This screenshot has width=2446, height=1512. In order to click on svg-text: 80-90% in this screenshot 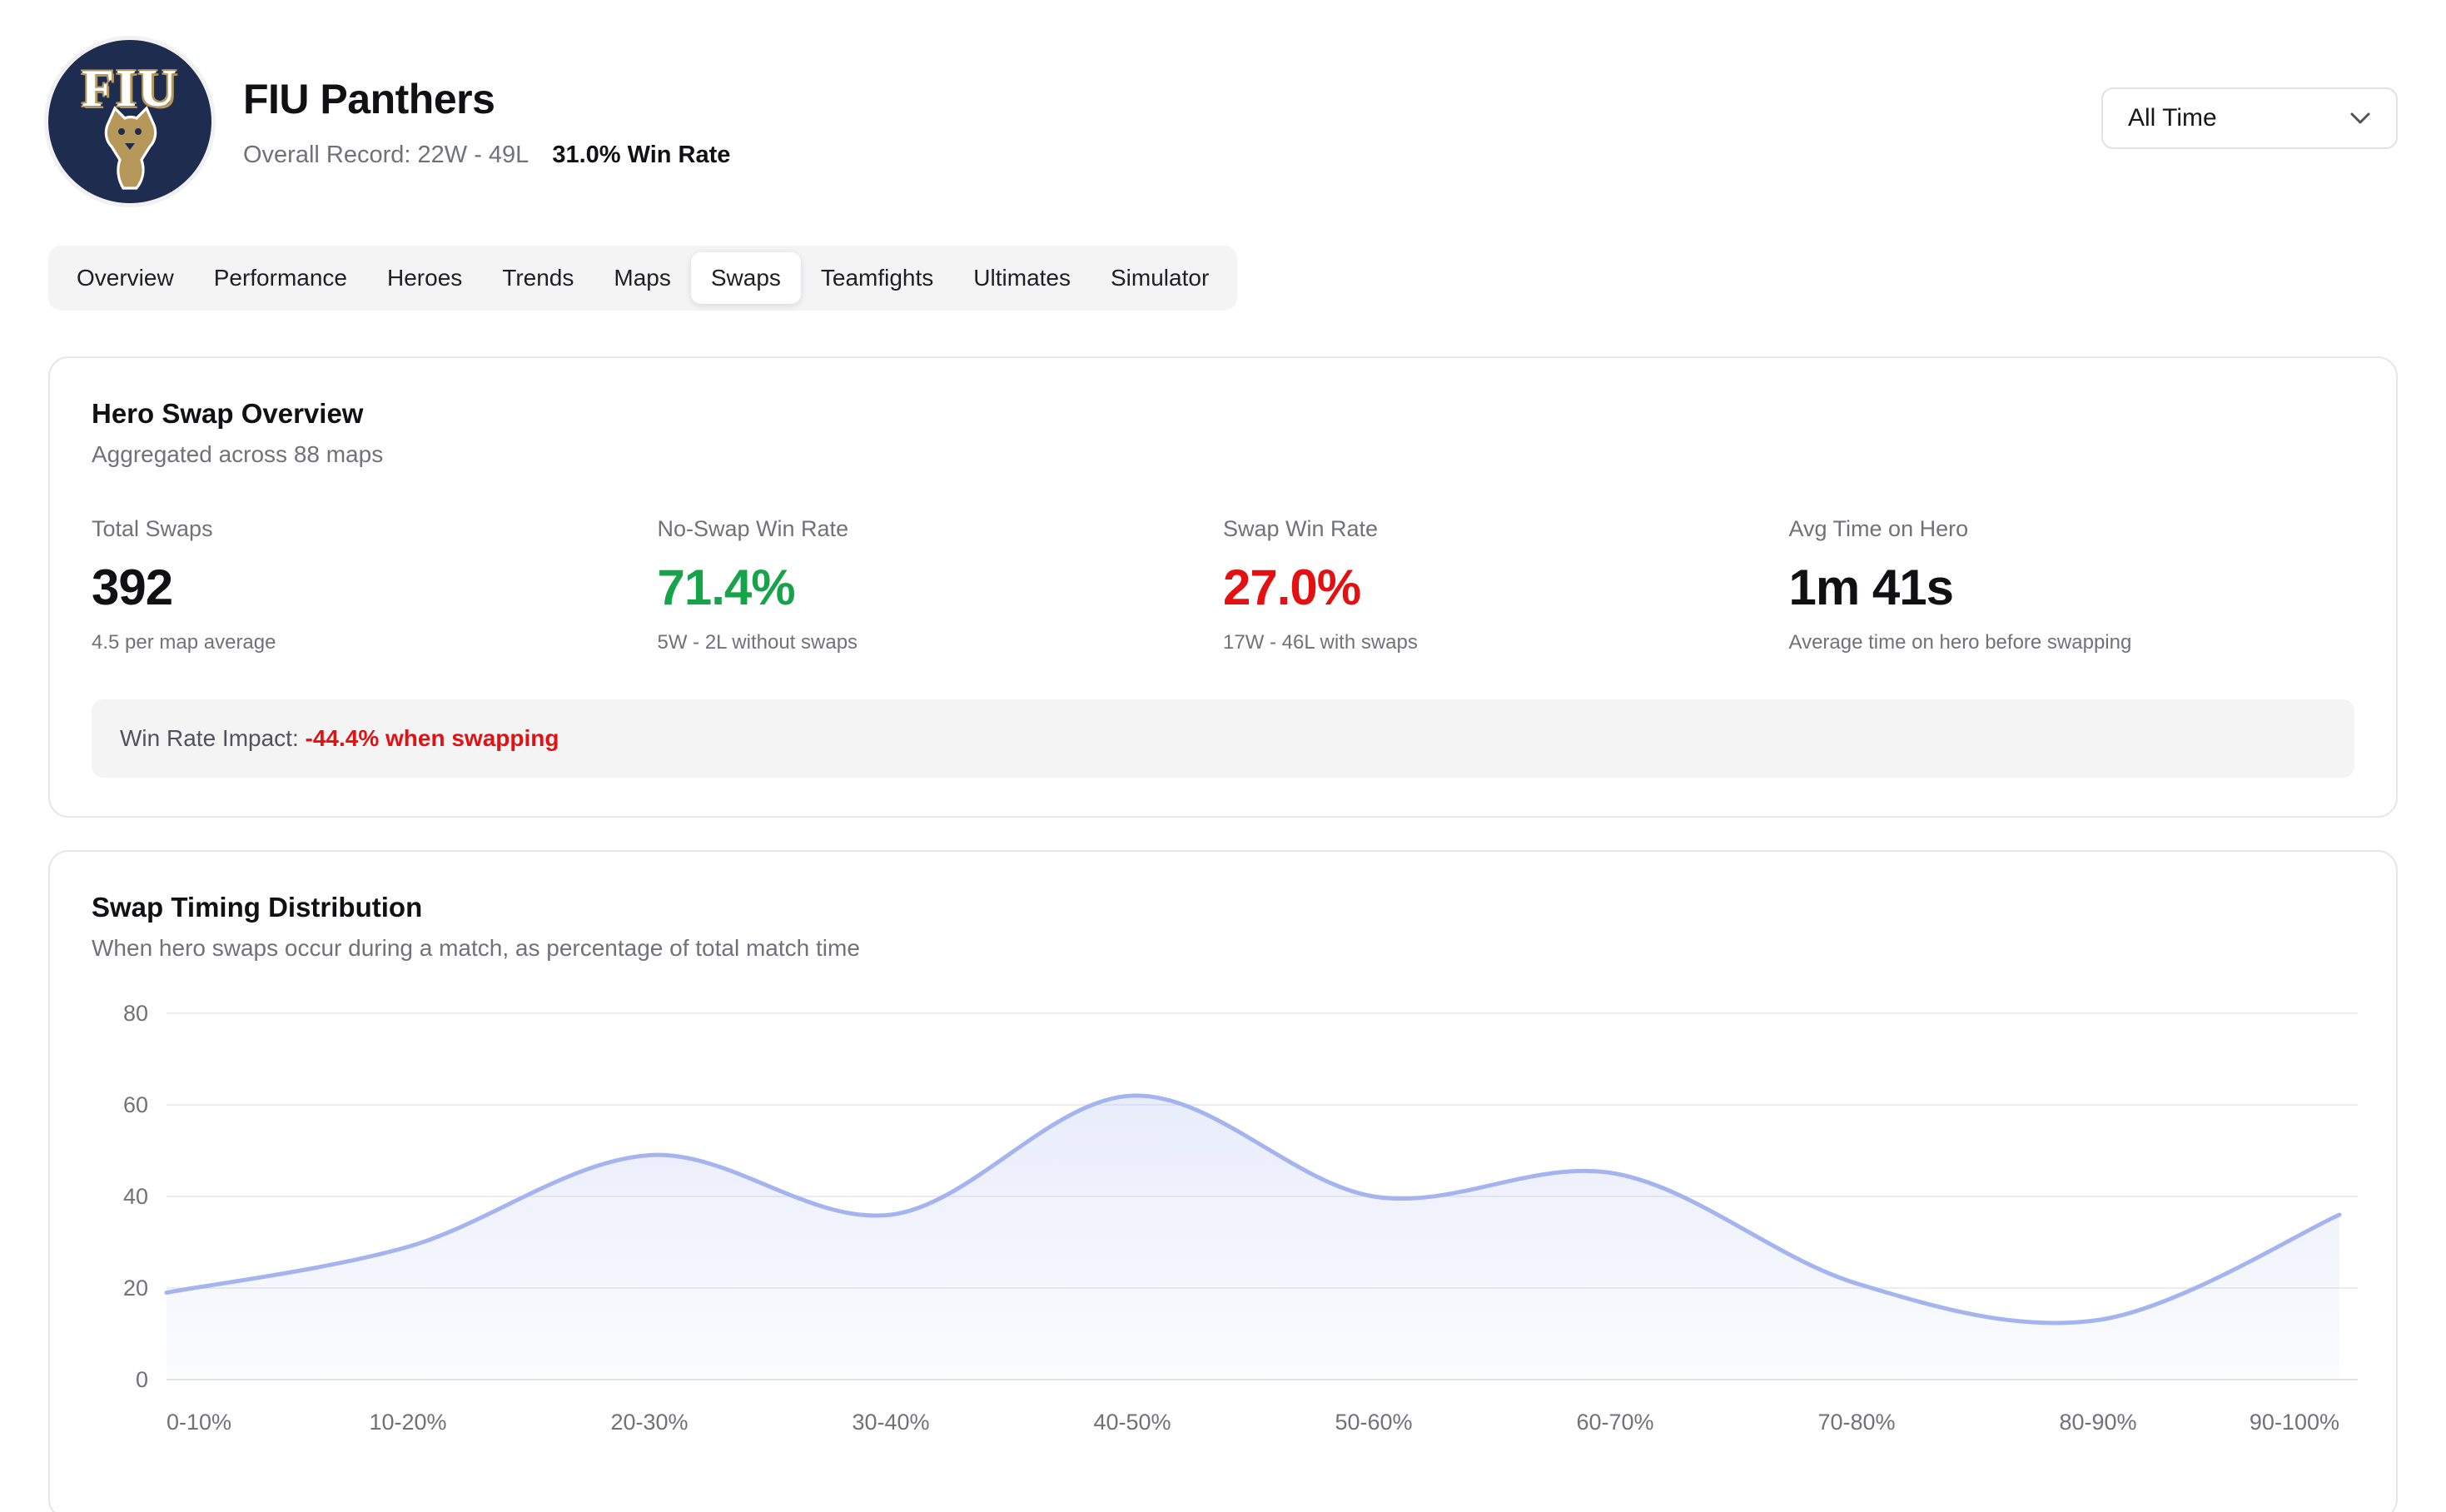, I will do `click(2097, 1423)`.